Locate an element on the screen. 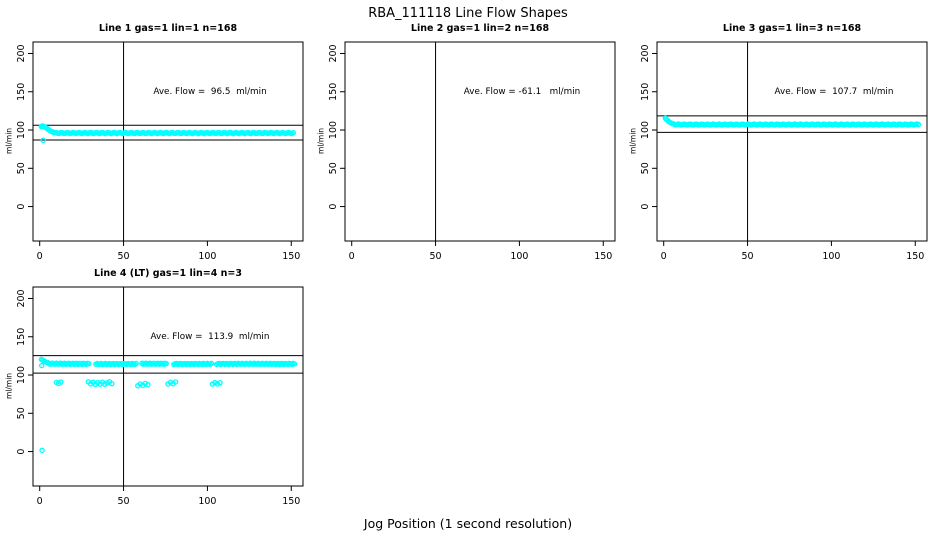 This screenshot has width=936, height=540. subplot-title: Line 2 gas=1 lin=2 n=168 is located at coordinates (480, 28).